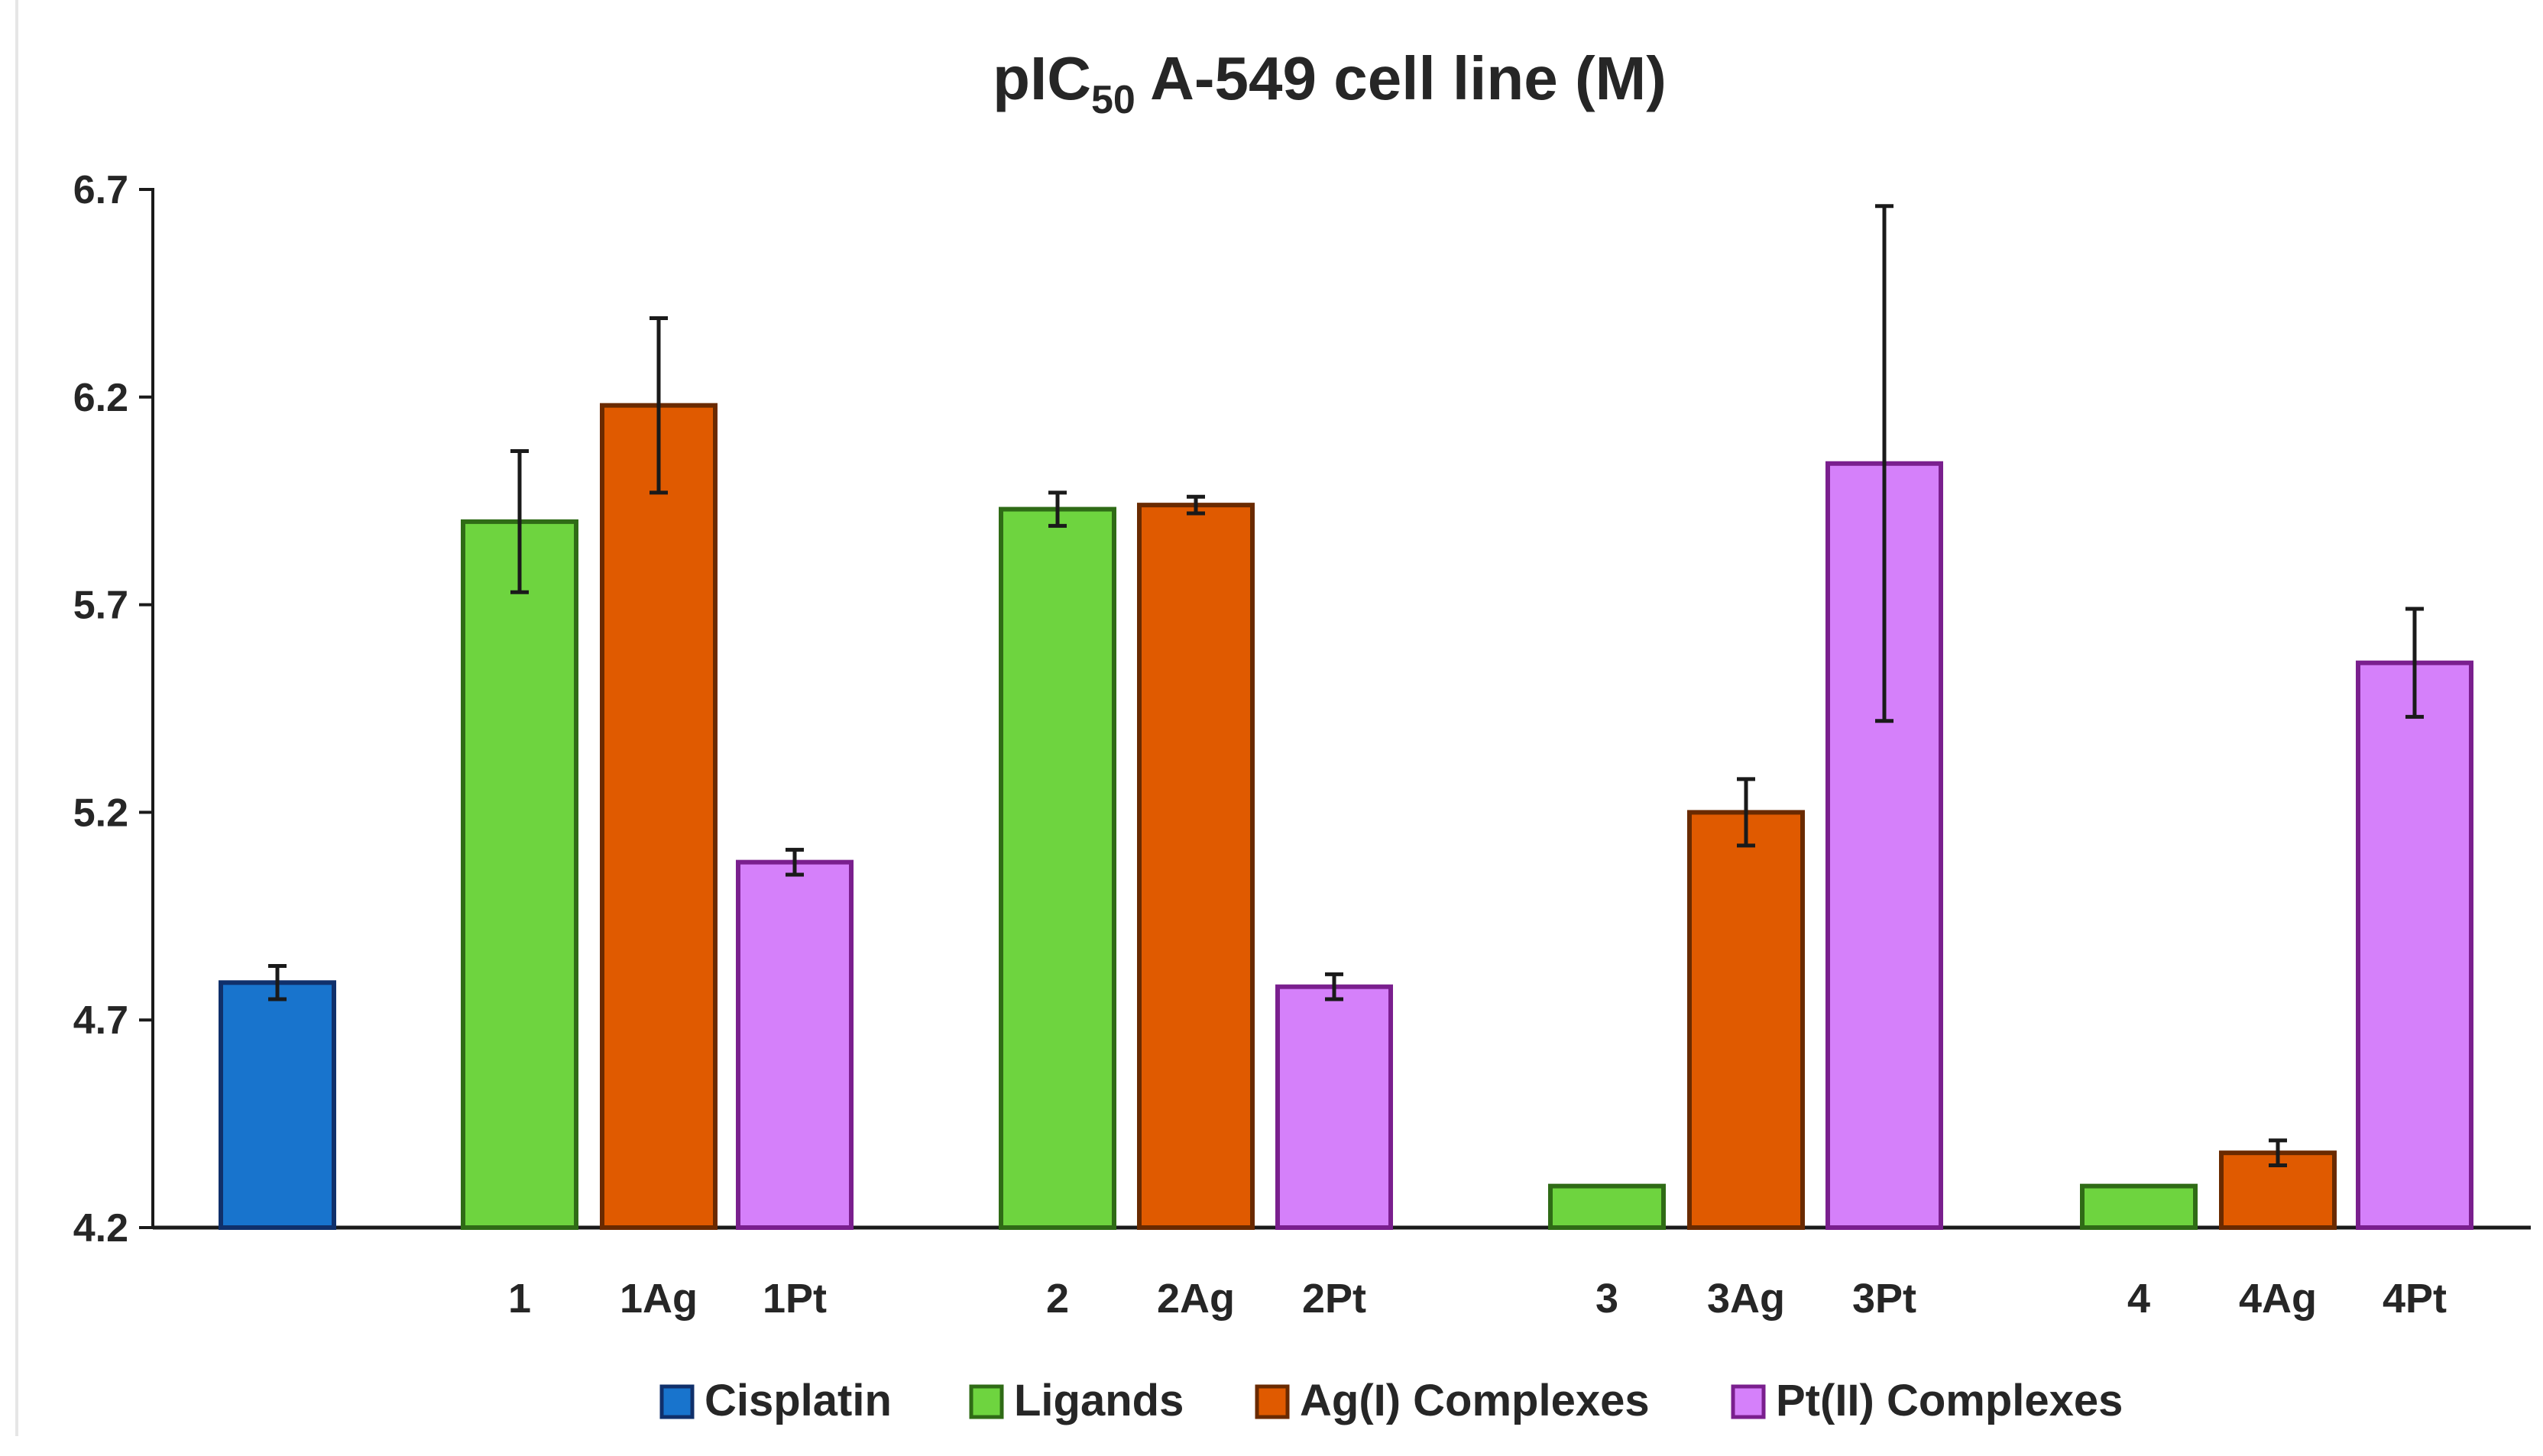 This screenshot has width=2543, height=1456. Describe the element at coordinates (1113, 100) in the screenshot. I see `chart-title-subscript: 50` at that location.